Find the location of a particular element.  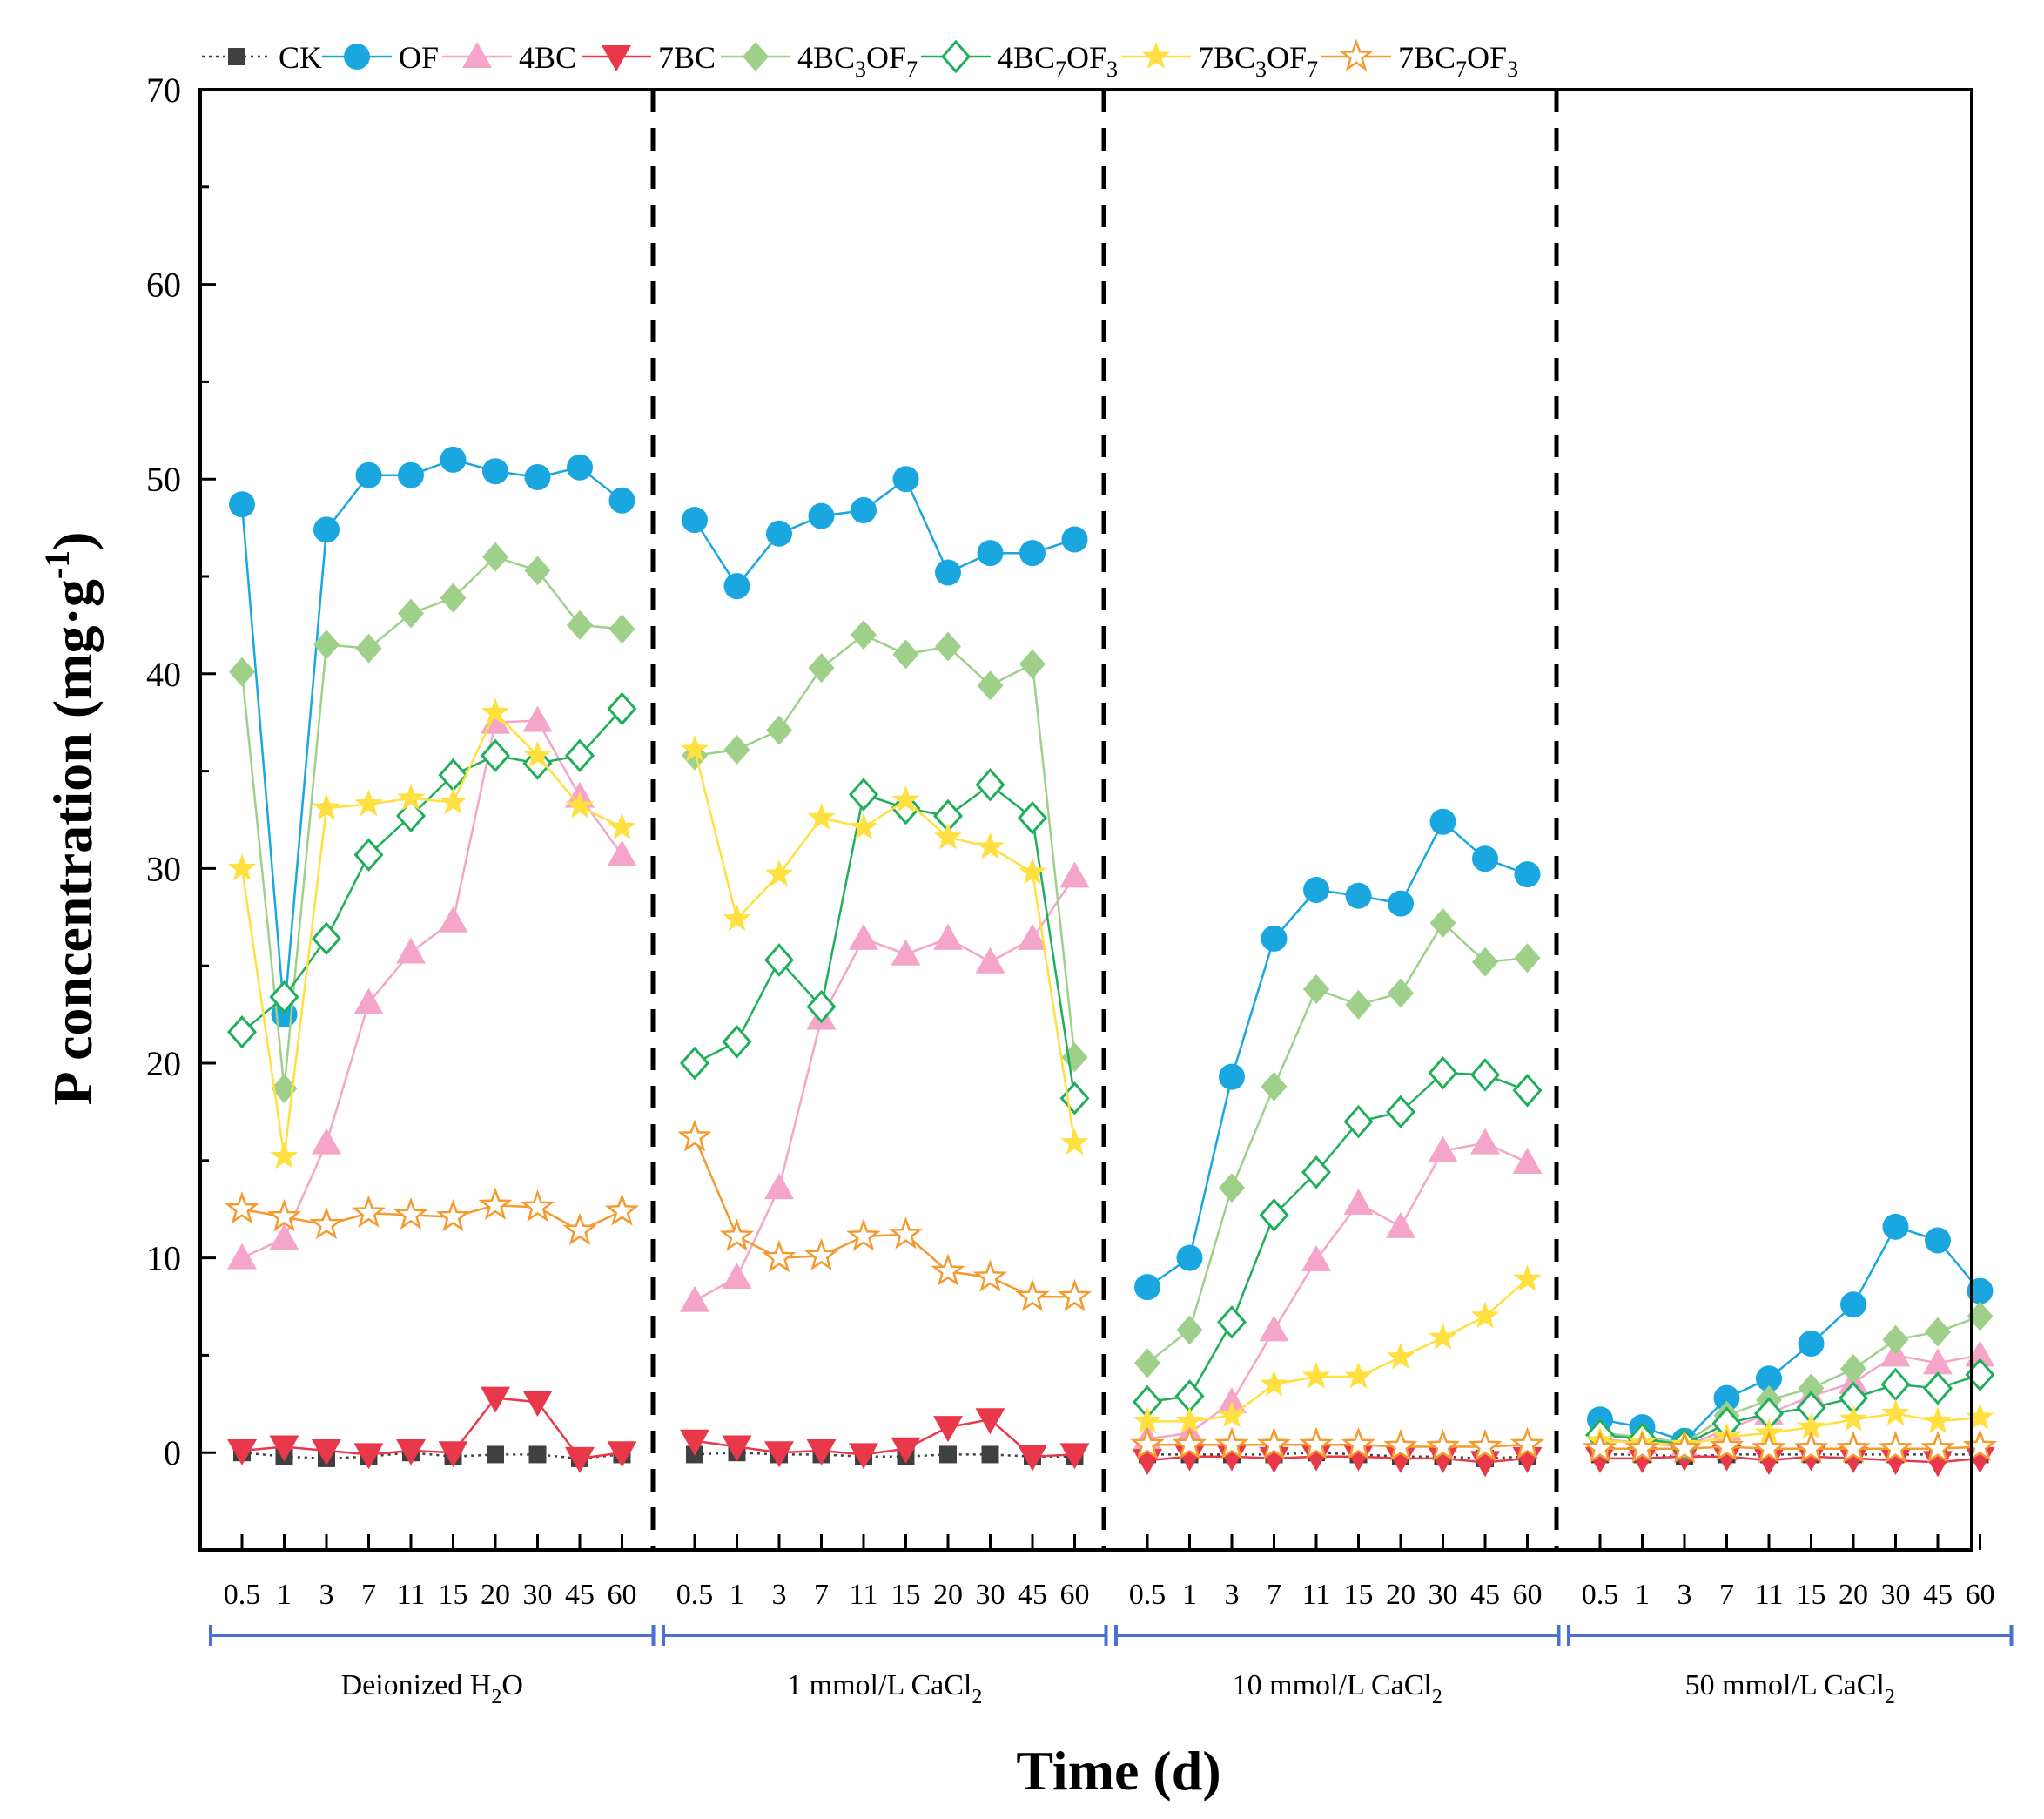

y-axis-ticks: 0 10 20 30 40 50 60 70 is located at coordinates (181, 811).